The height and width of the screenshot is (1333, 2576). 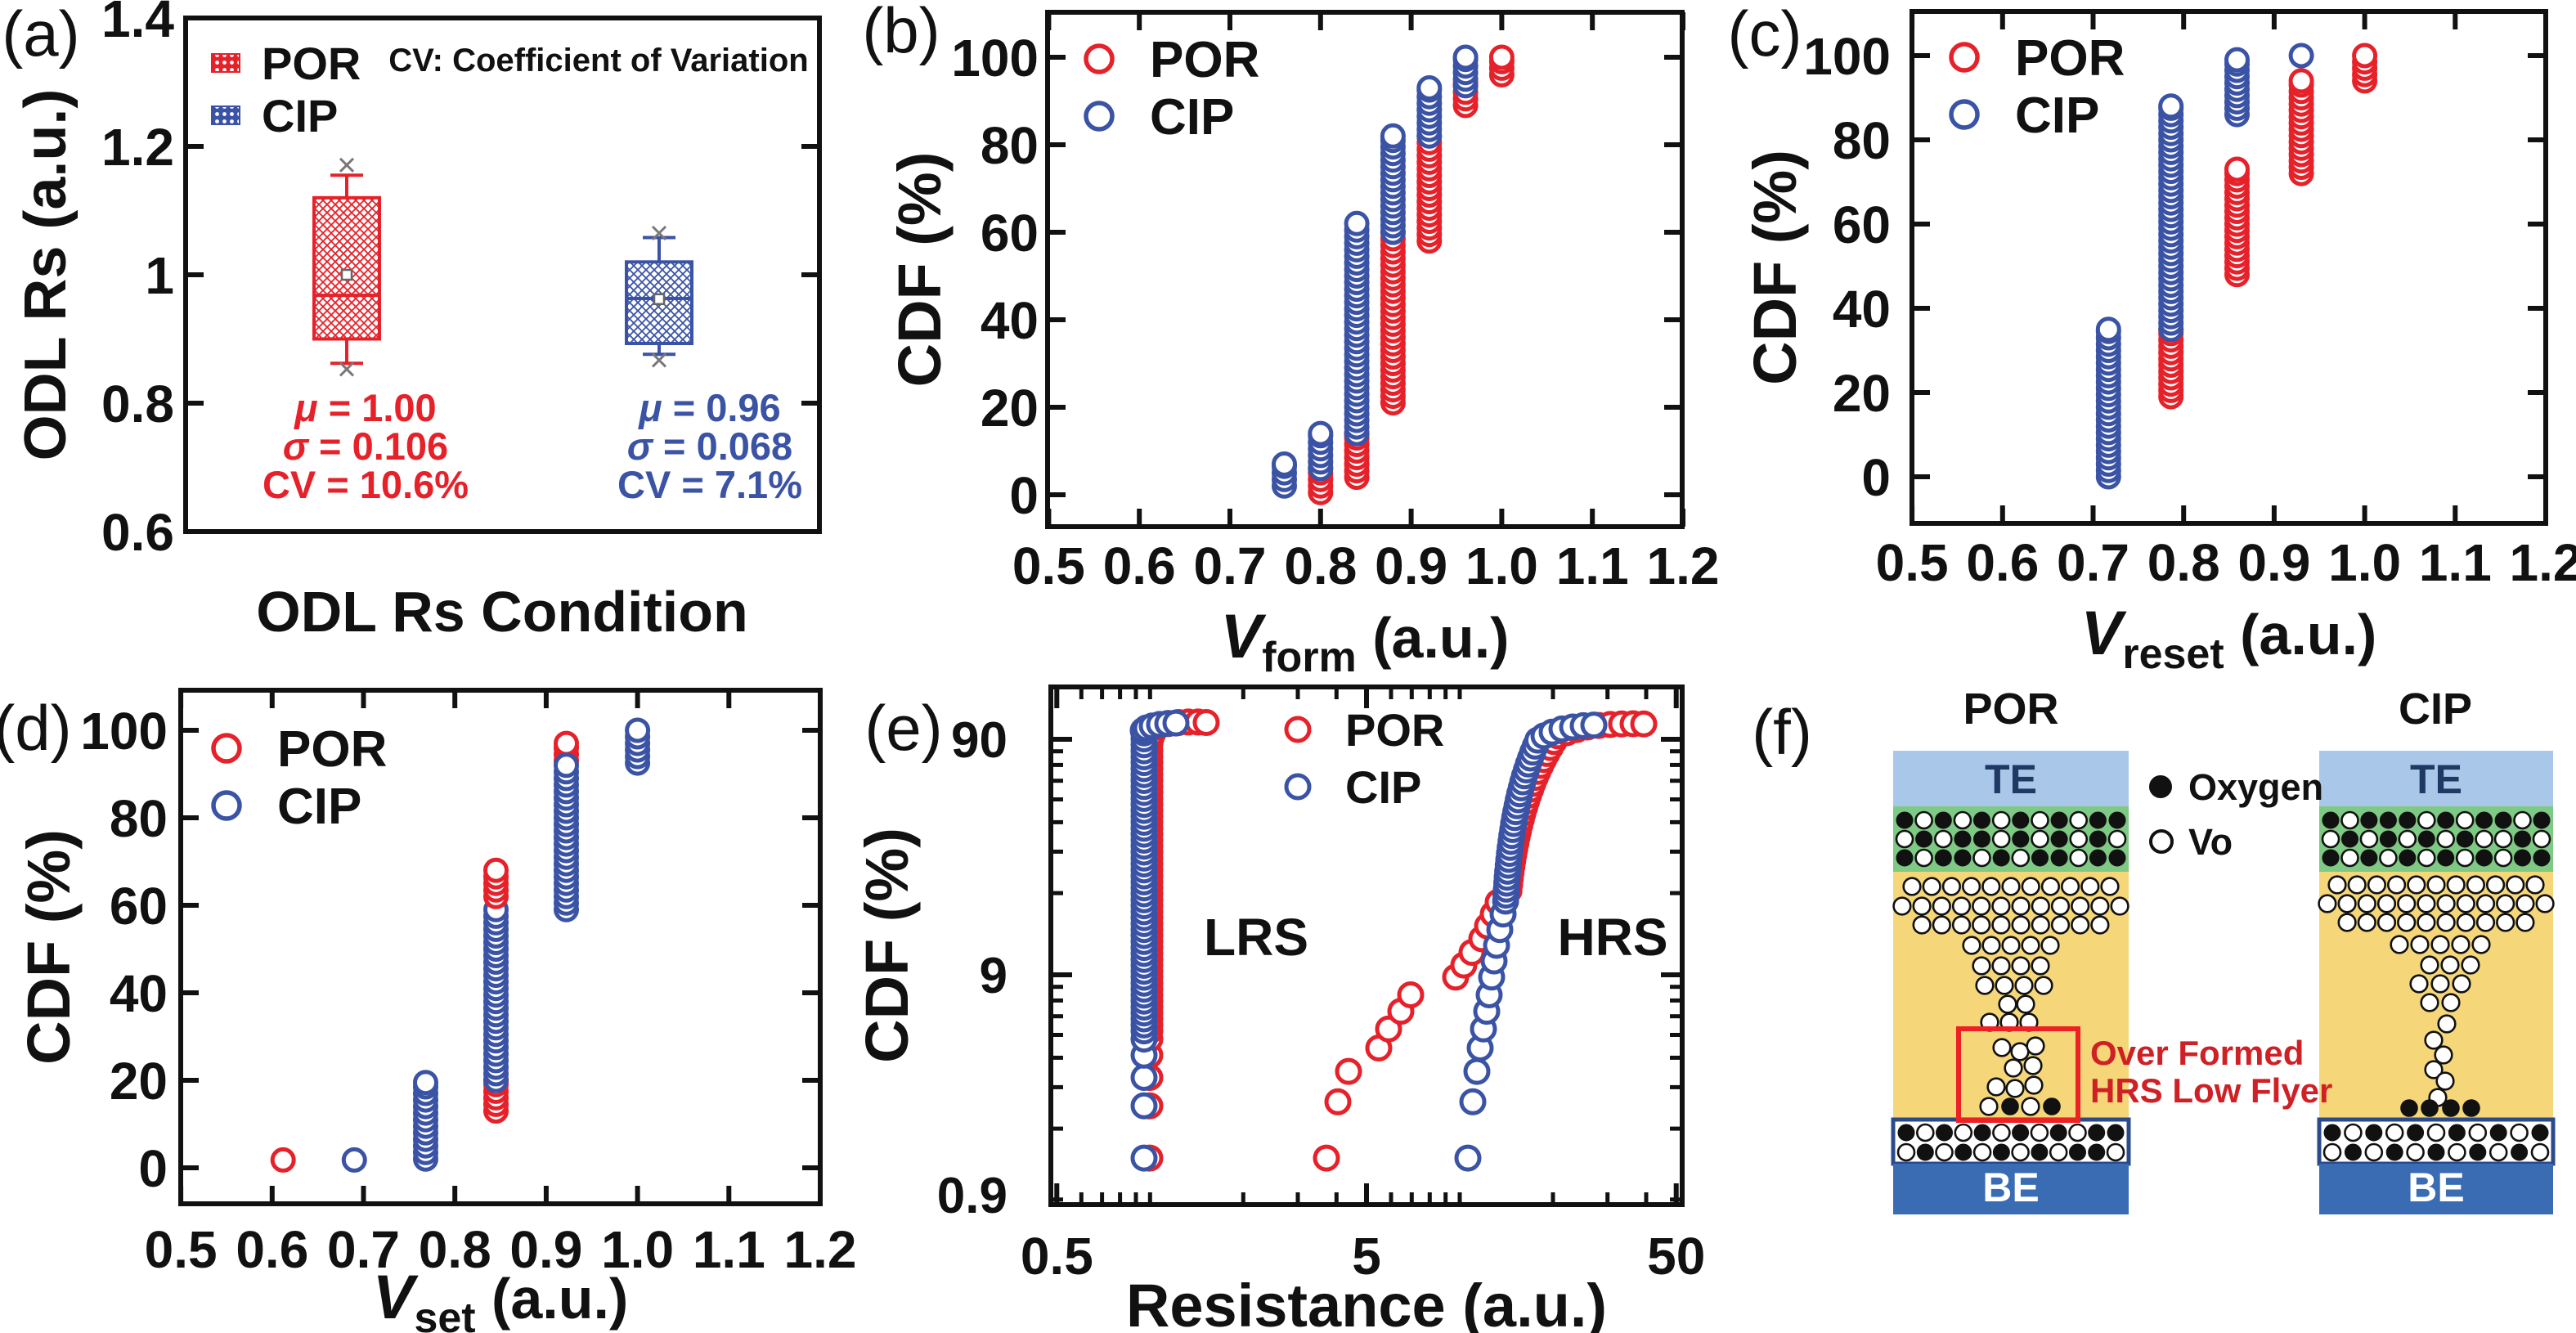 I want to click on svg-text: Vo, so click(x=2211, y=842).